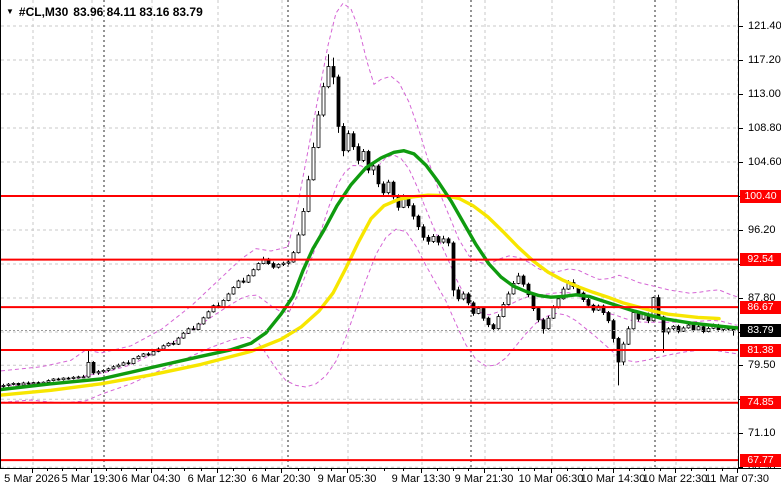  I want to click on time-tick-label: 5 Mar 2026, so click(32, 479).